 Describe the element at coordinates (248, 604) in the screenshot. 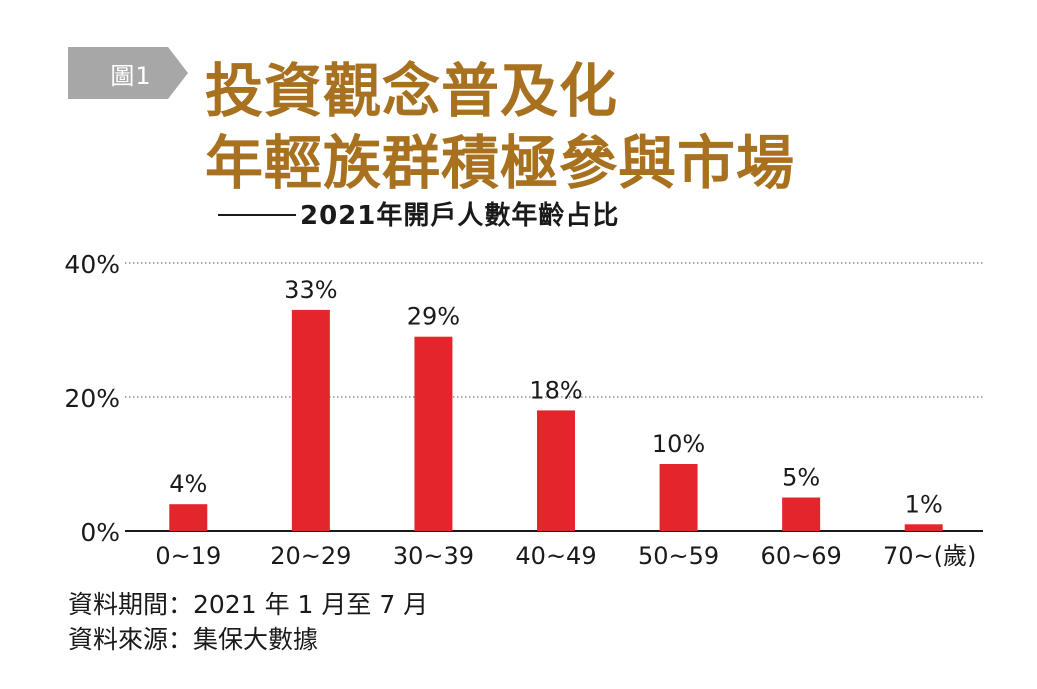

I see `footnote-period: 資料期間：2021 年 1 月至 7 月` at that location.